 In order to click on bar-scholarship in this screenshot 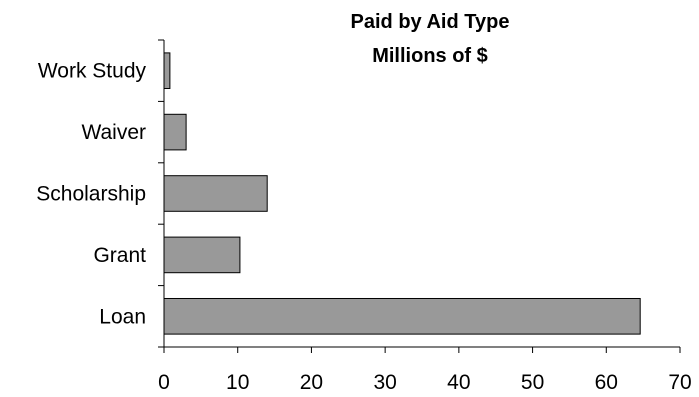, I will do `click(215, 193)`.